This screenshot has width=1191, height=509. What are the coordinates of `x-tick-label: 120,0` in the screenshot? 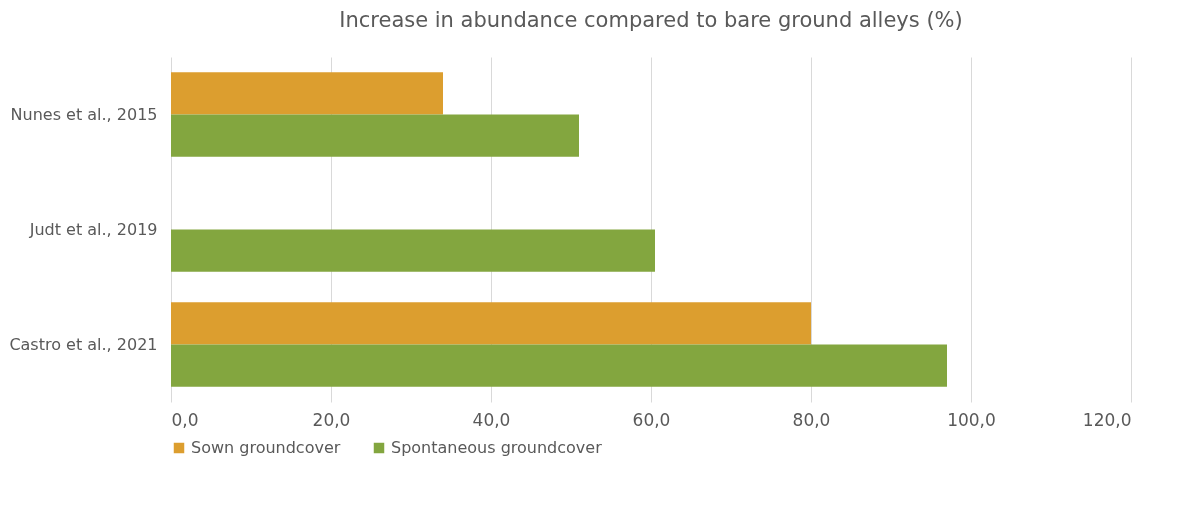 It's located at (1107, 419).